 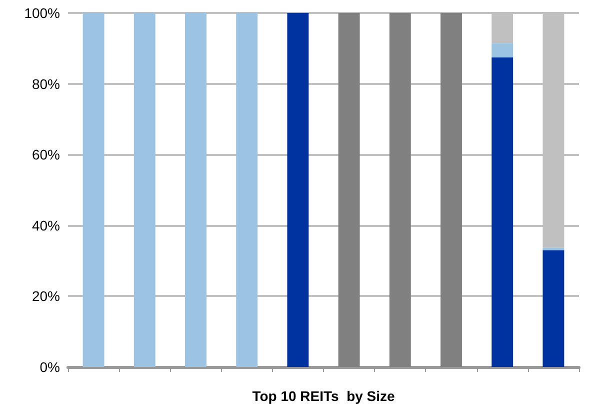 I want to click on y-tick-label: 40%, so click(x=46, y=225).